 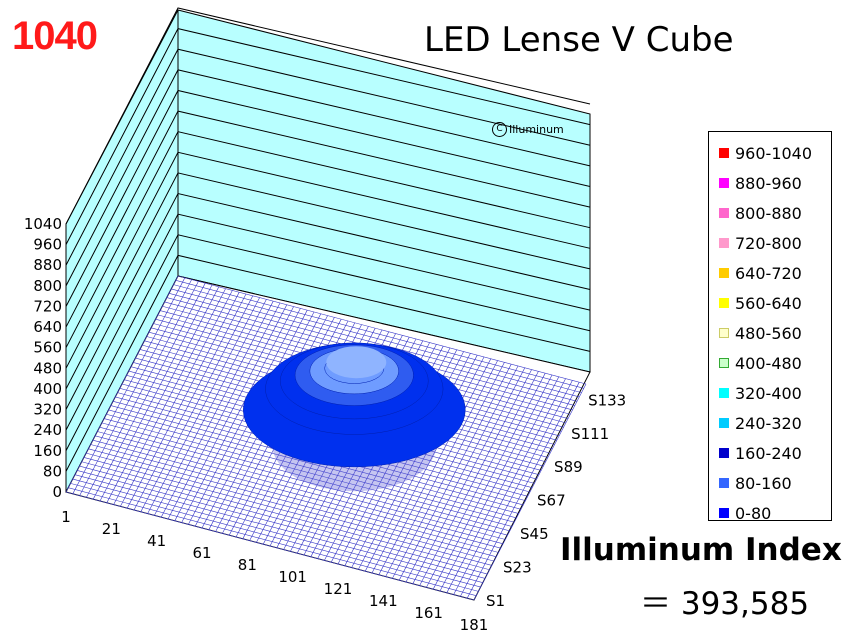 I want to click on y-tick-label: S45, so click(x=534, y=534).